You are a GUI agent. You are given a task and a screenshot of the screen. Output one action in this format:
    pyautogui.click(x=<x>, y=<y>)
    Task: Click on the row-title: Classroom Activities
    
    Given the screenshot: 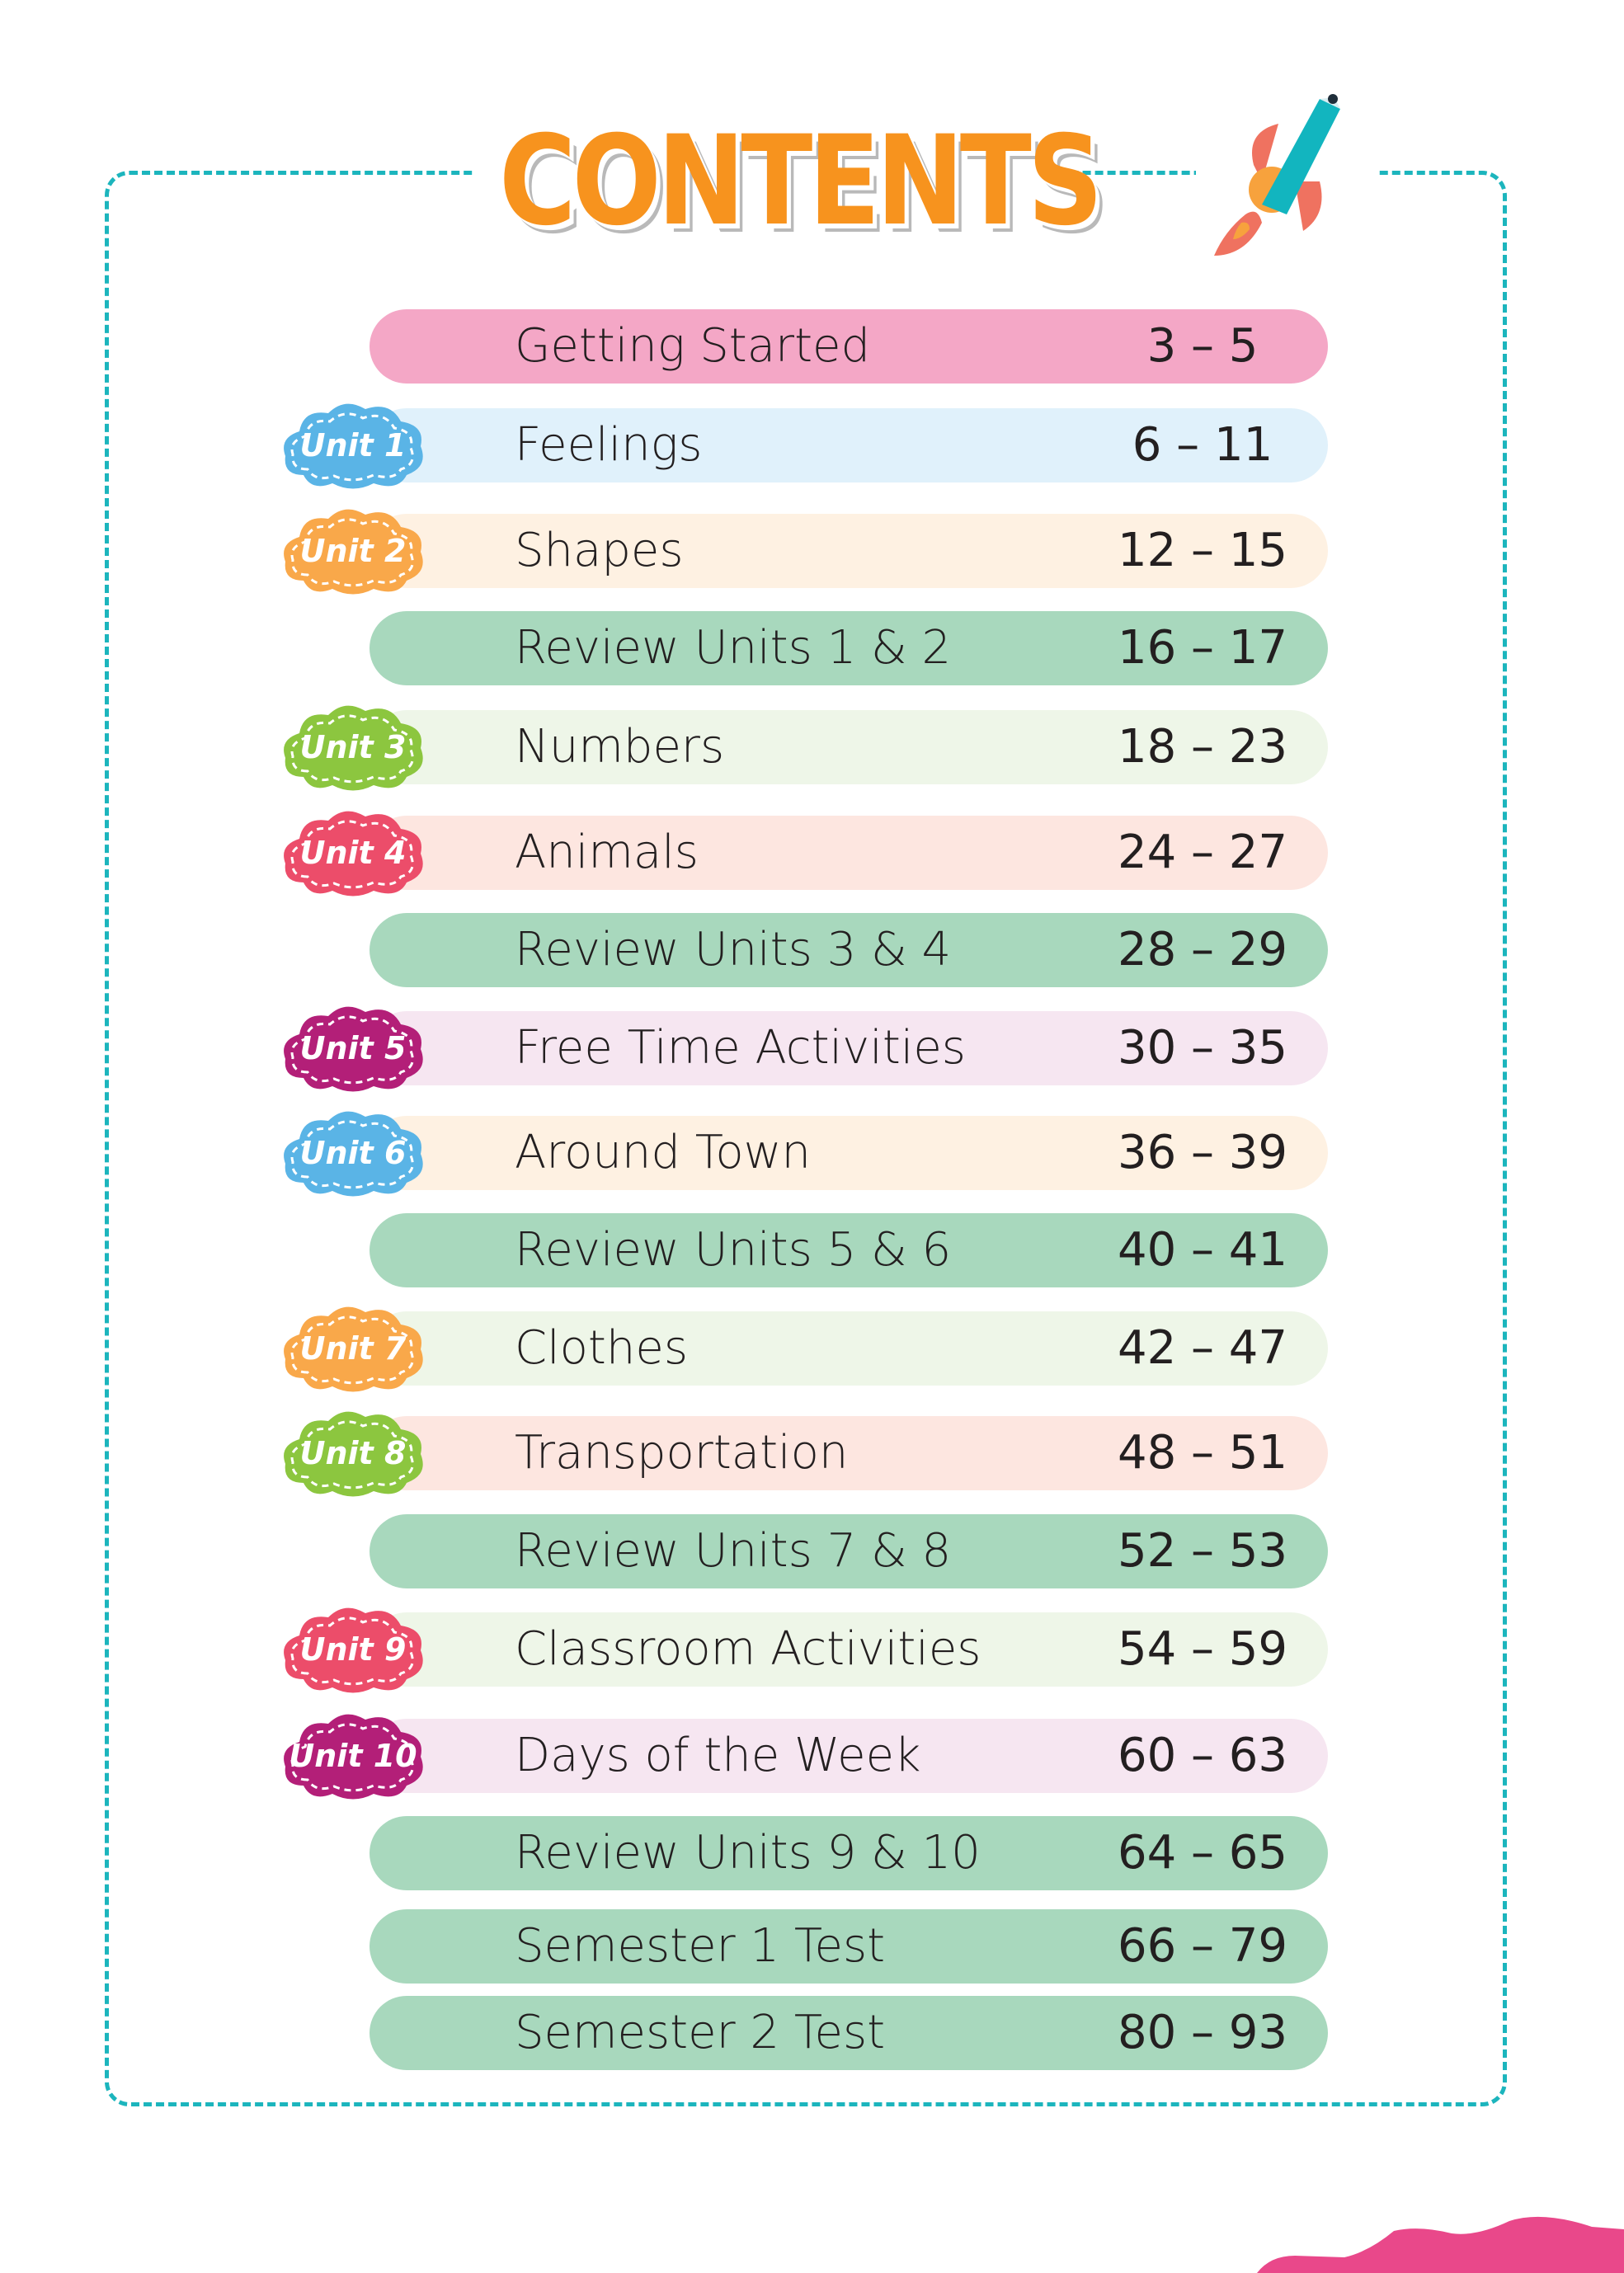 What is the action you would take?
    pyautogui.click(x=748, y=1649)
    